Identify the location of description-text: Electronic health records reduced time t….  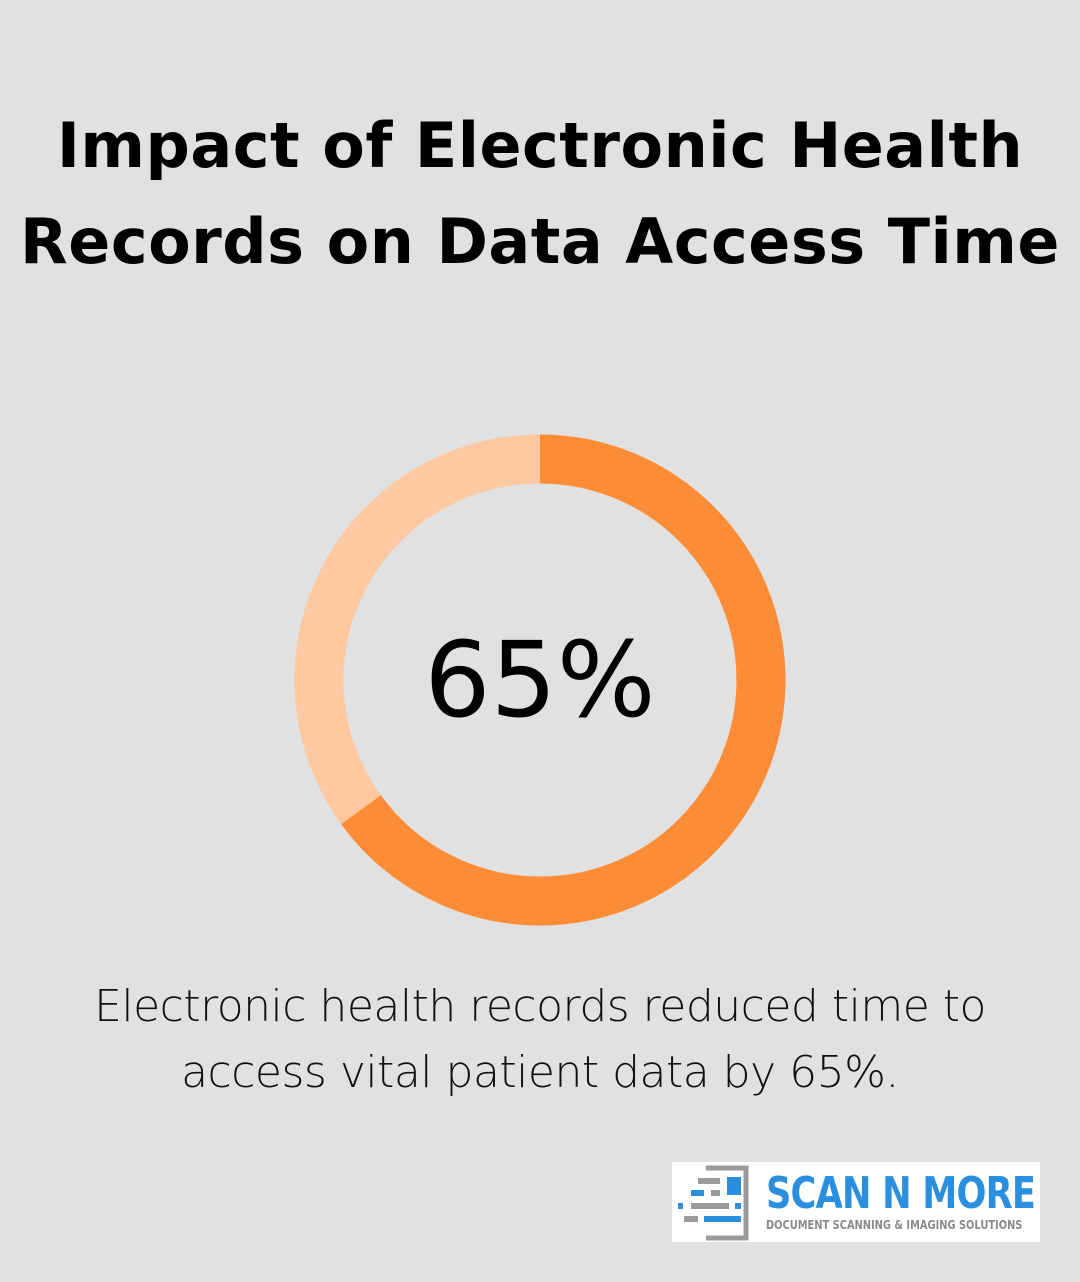
(540, 1039).